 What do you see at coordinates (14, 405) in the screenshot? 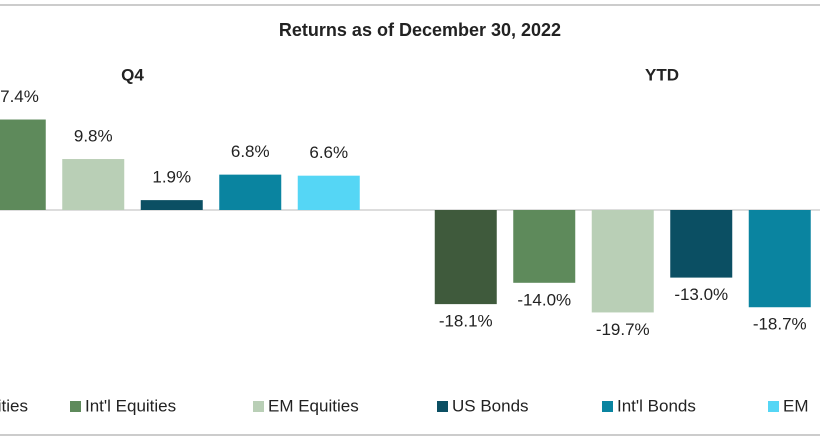
I see `legend-label: US Equities` at bounding box center [14, 405].